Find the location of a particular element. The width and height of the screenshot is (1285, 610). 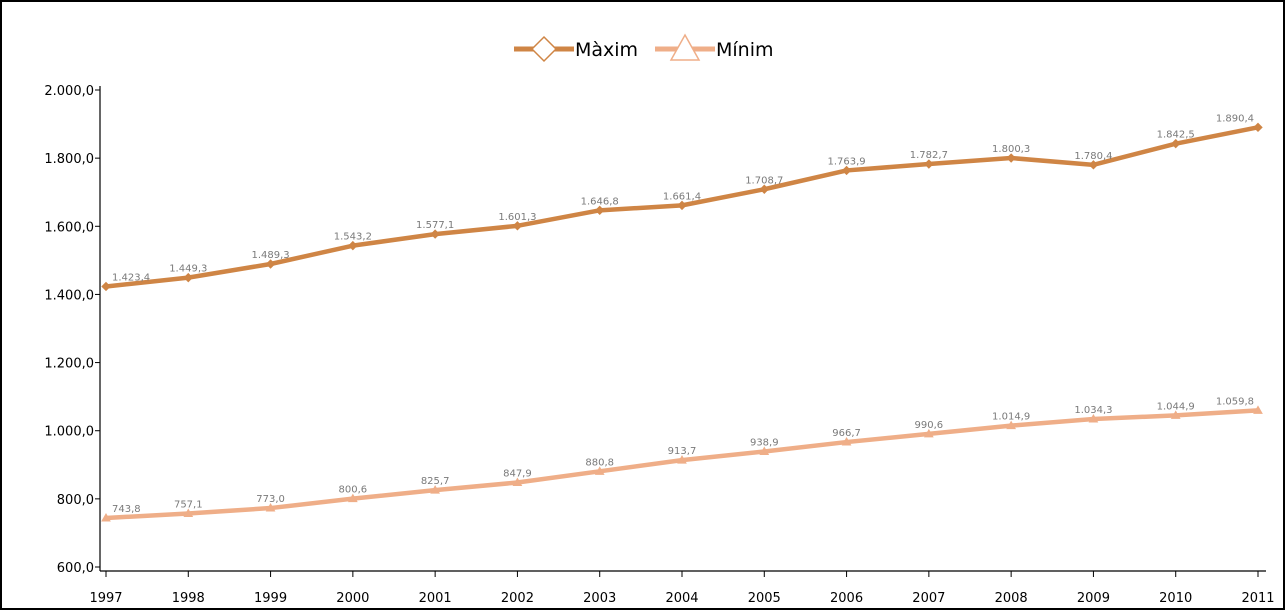

x-tick-label: 1998 is located at coordinates (188, 598).